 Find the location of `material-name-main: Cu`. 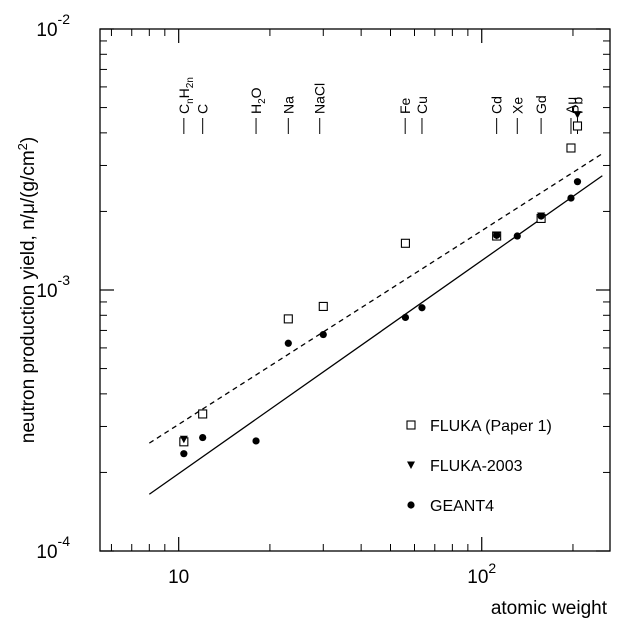

material-name-main: Cu is located at coordinates (422, 105).